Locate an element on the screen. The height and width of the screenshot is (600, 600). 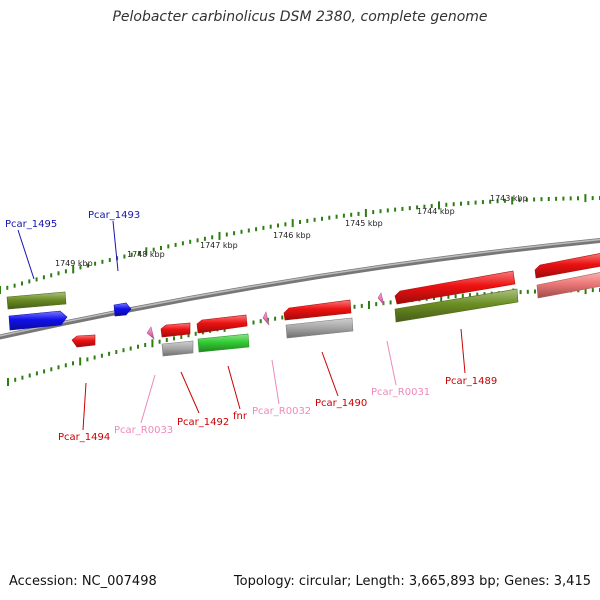
scale-label: 1743 kbp is located at coordinates (509, 198).